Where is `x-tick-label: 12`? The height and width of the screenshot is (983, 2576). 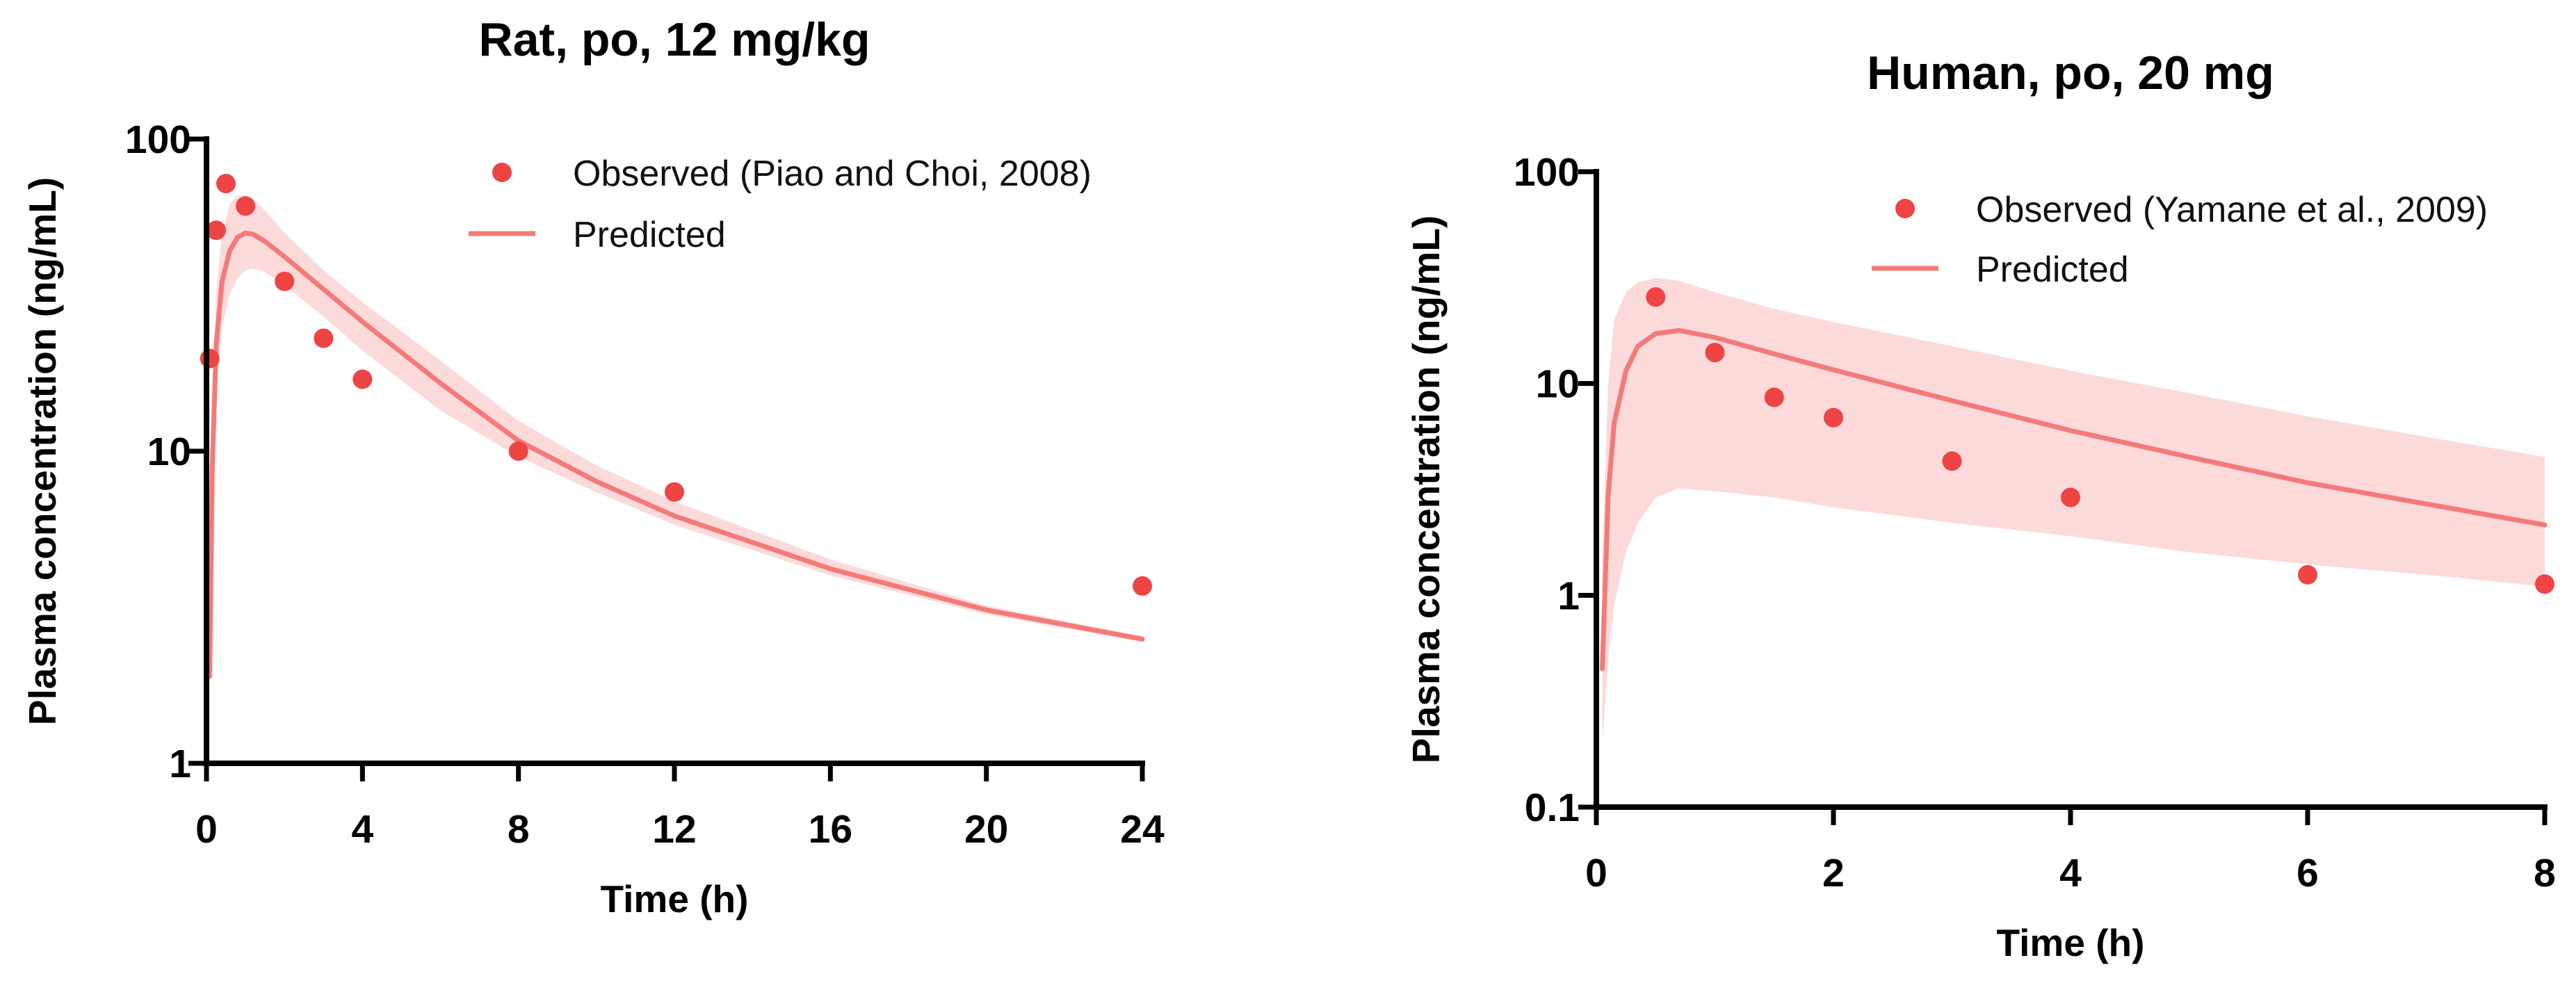
x-tick-label: 12 is located at coordinates (674, 829).